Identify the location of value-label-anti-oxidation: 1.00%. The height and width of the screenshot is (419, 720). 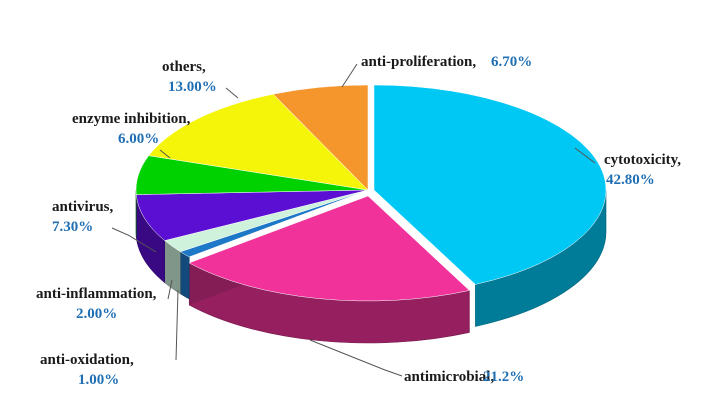
(98, 380).